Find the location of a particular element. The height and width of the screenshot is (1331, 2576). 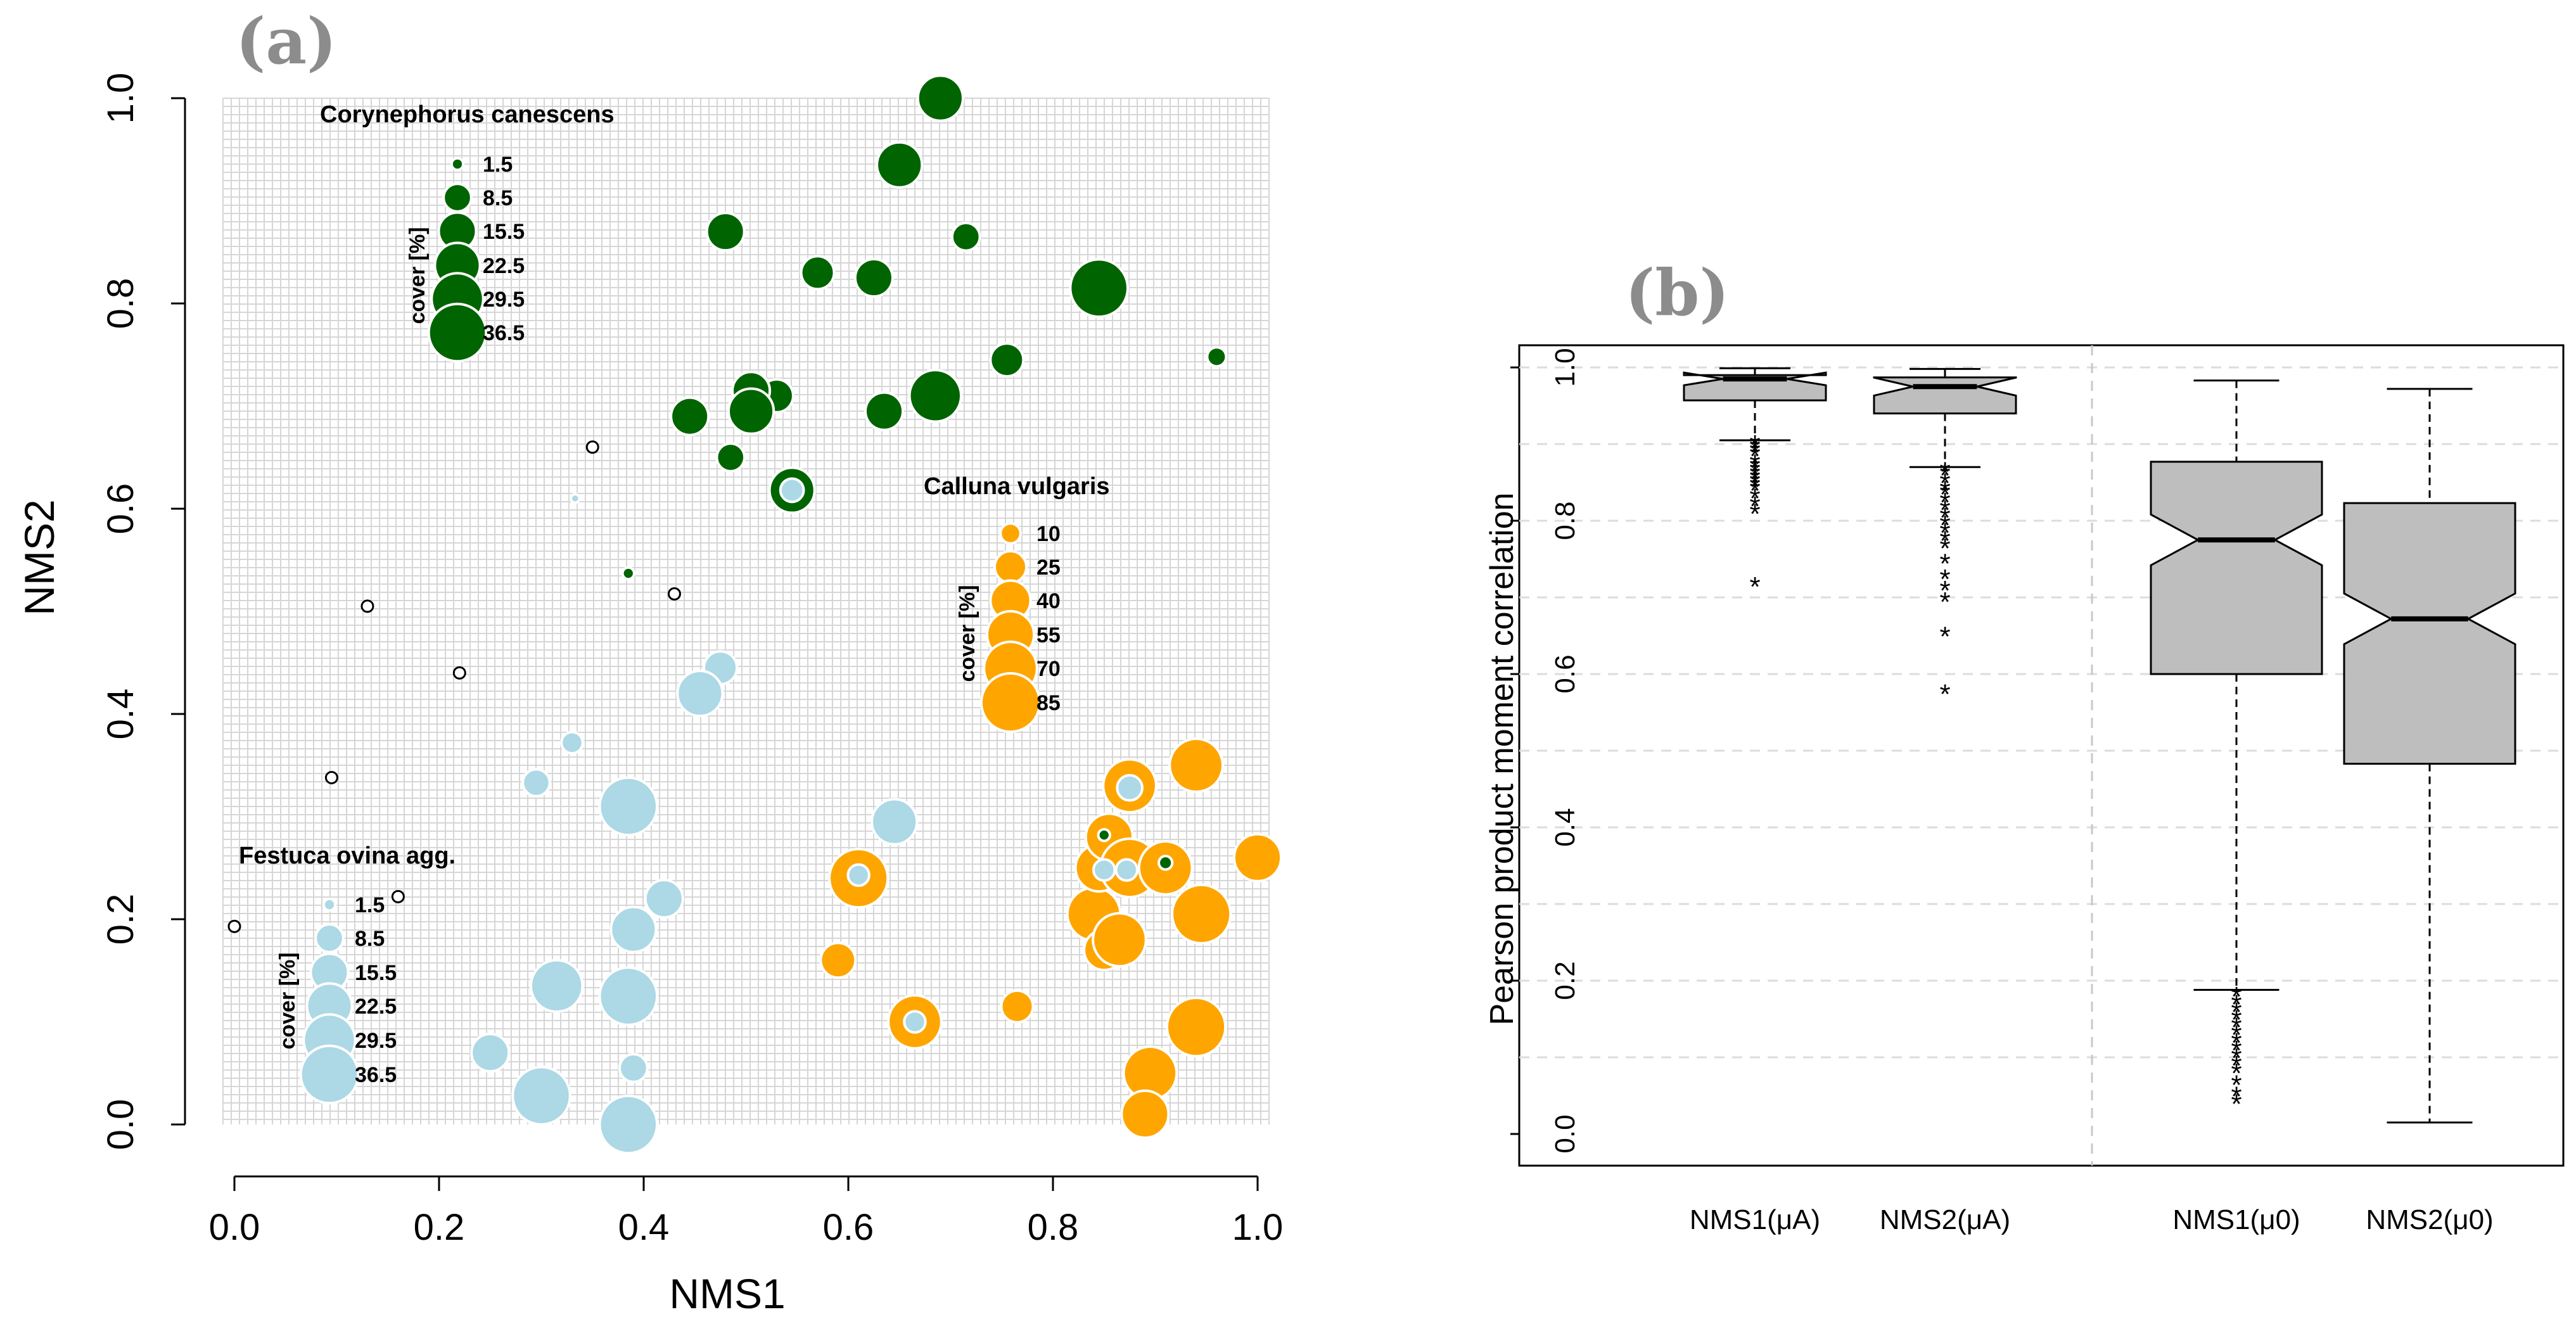

legend-value: 29.5 is located at coordinates (376, 1041).